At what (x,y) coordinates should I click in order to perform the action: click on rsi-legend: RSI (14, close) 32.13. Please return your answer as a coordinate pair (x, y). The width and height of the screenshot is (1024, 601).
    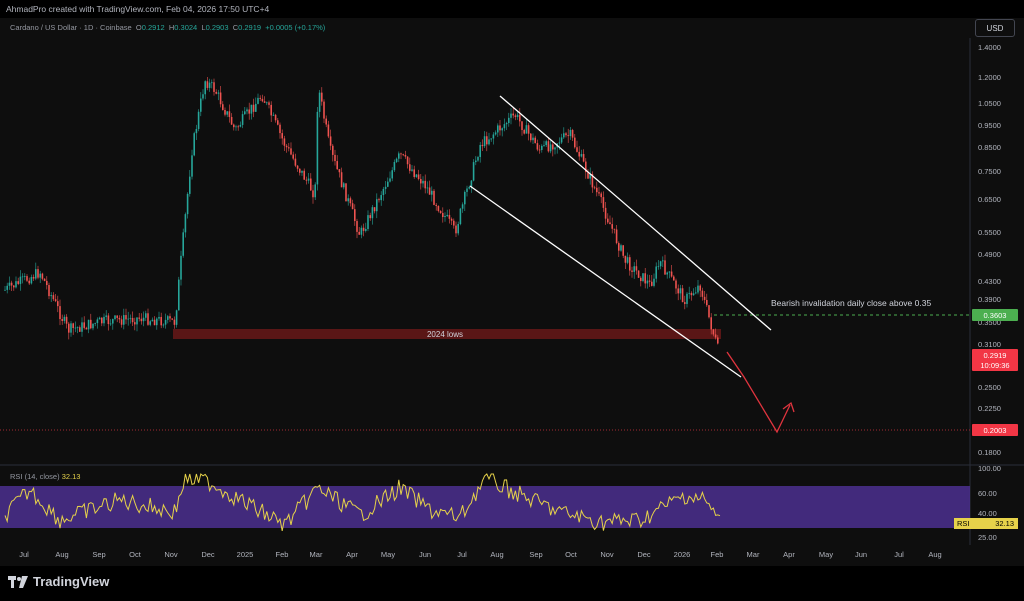
    Looking at the image, I should click on (45, 476).